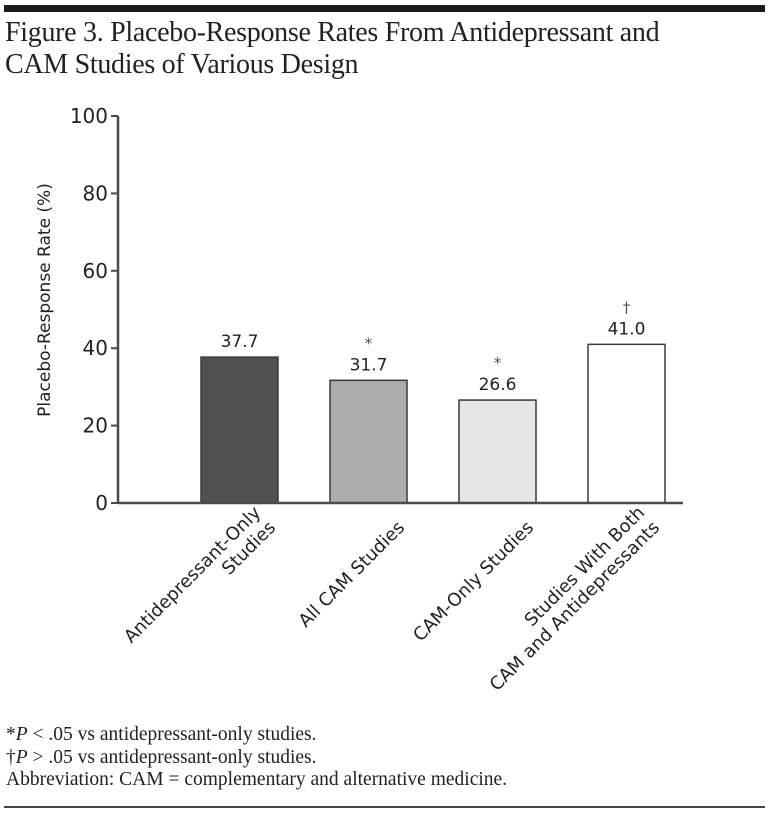  Describe the element at coordinates (182, 64) in the screenshot. I see `figure-title-line-2: CAM Studies of Various Design` at that location.